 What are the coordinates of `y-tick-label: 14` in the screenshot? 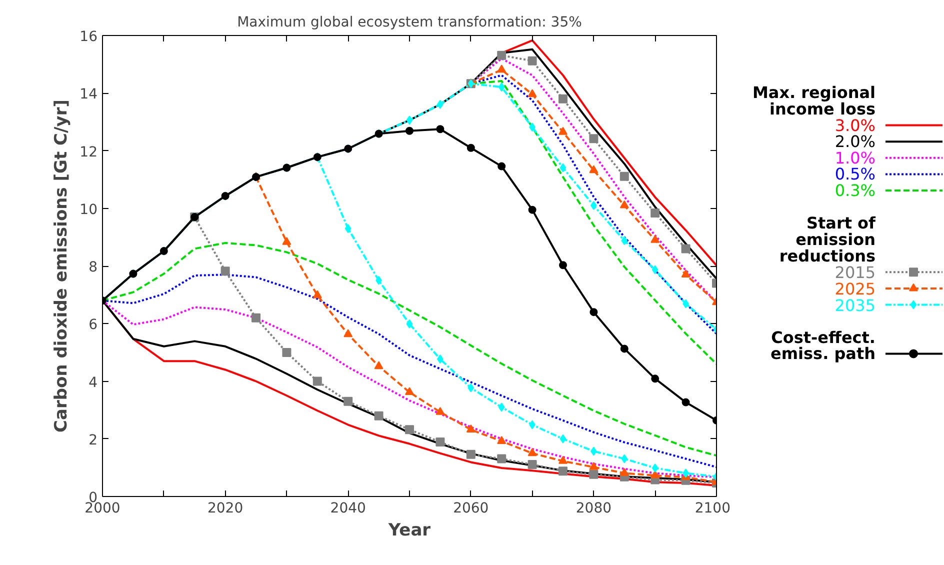 It's located at (89, 94).